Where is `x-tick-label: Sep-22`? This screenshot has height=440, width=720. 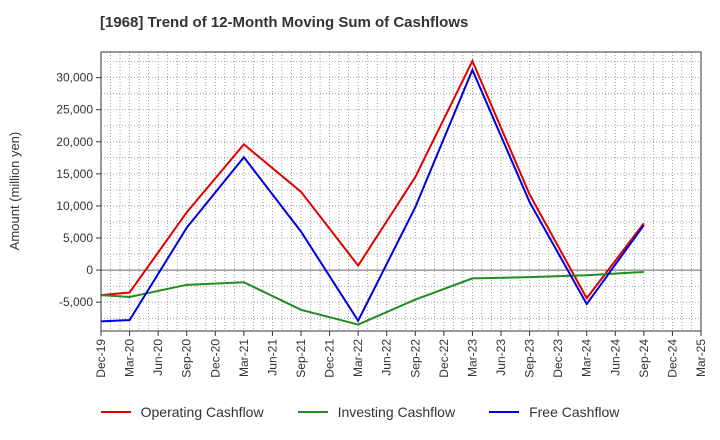 x-tick-label: Sep-22 is located at coordinates (415, 358).